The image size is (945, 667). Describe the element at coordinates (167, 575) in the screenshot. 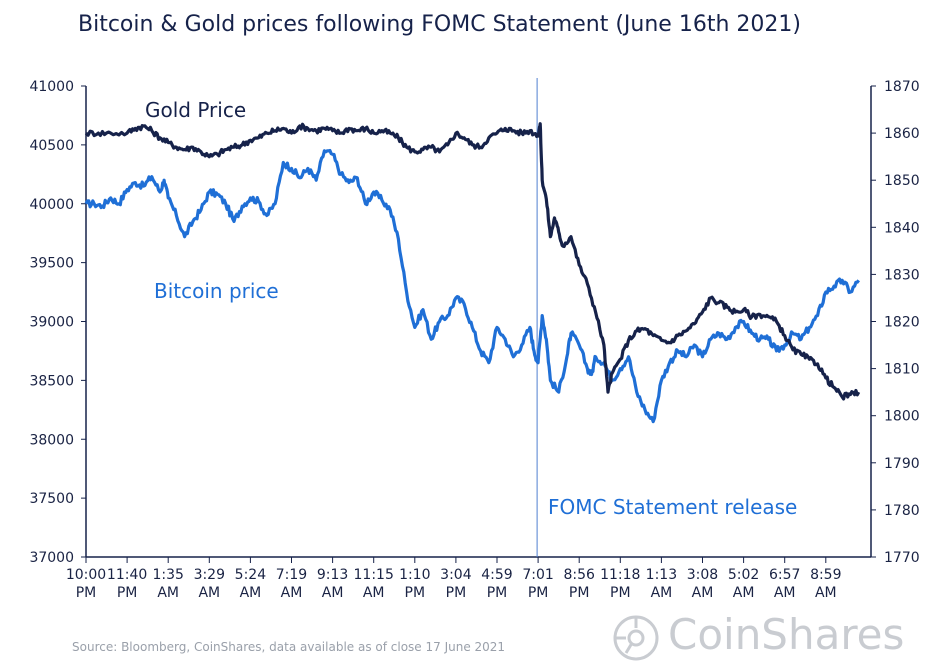

I see `x-tick-label: 1:35` at that location.